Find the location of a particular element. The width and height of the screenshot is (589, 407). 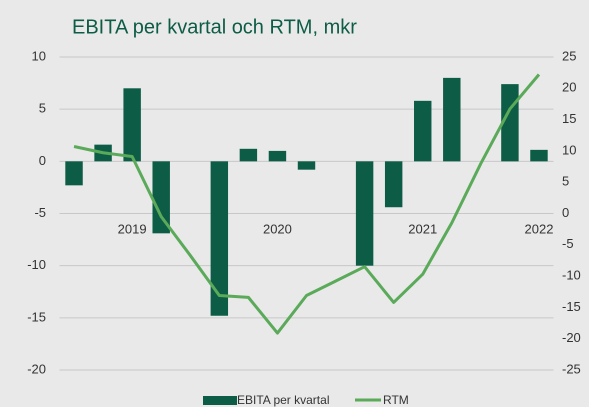

y-tick-label: 0 is located at coordinates (42, 160).